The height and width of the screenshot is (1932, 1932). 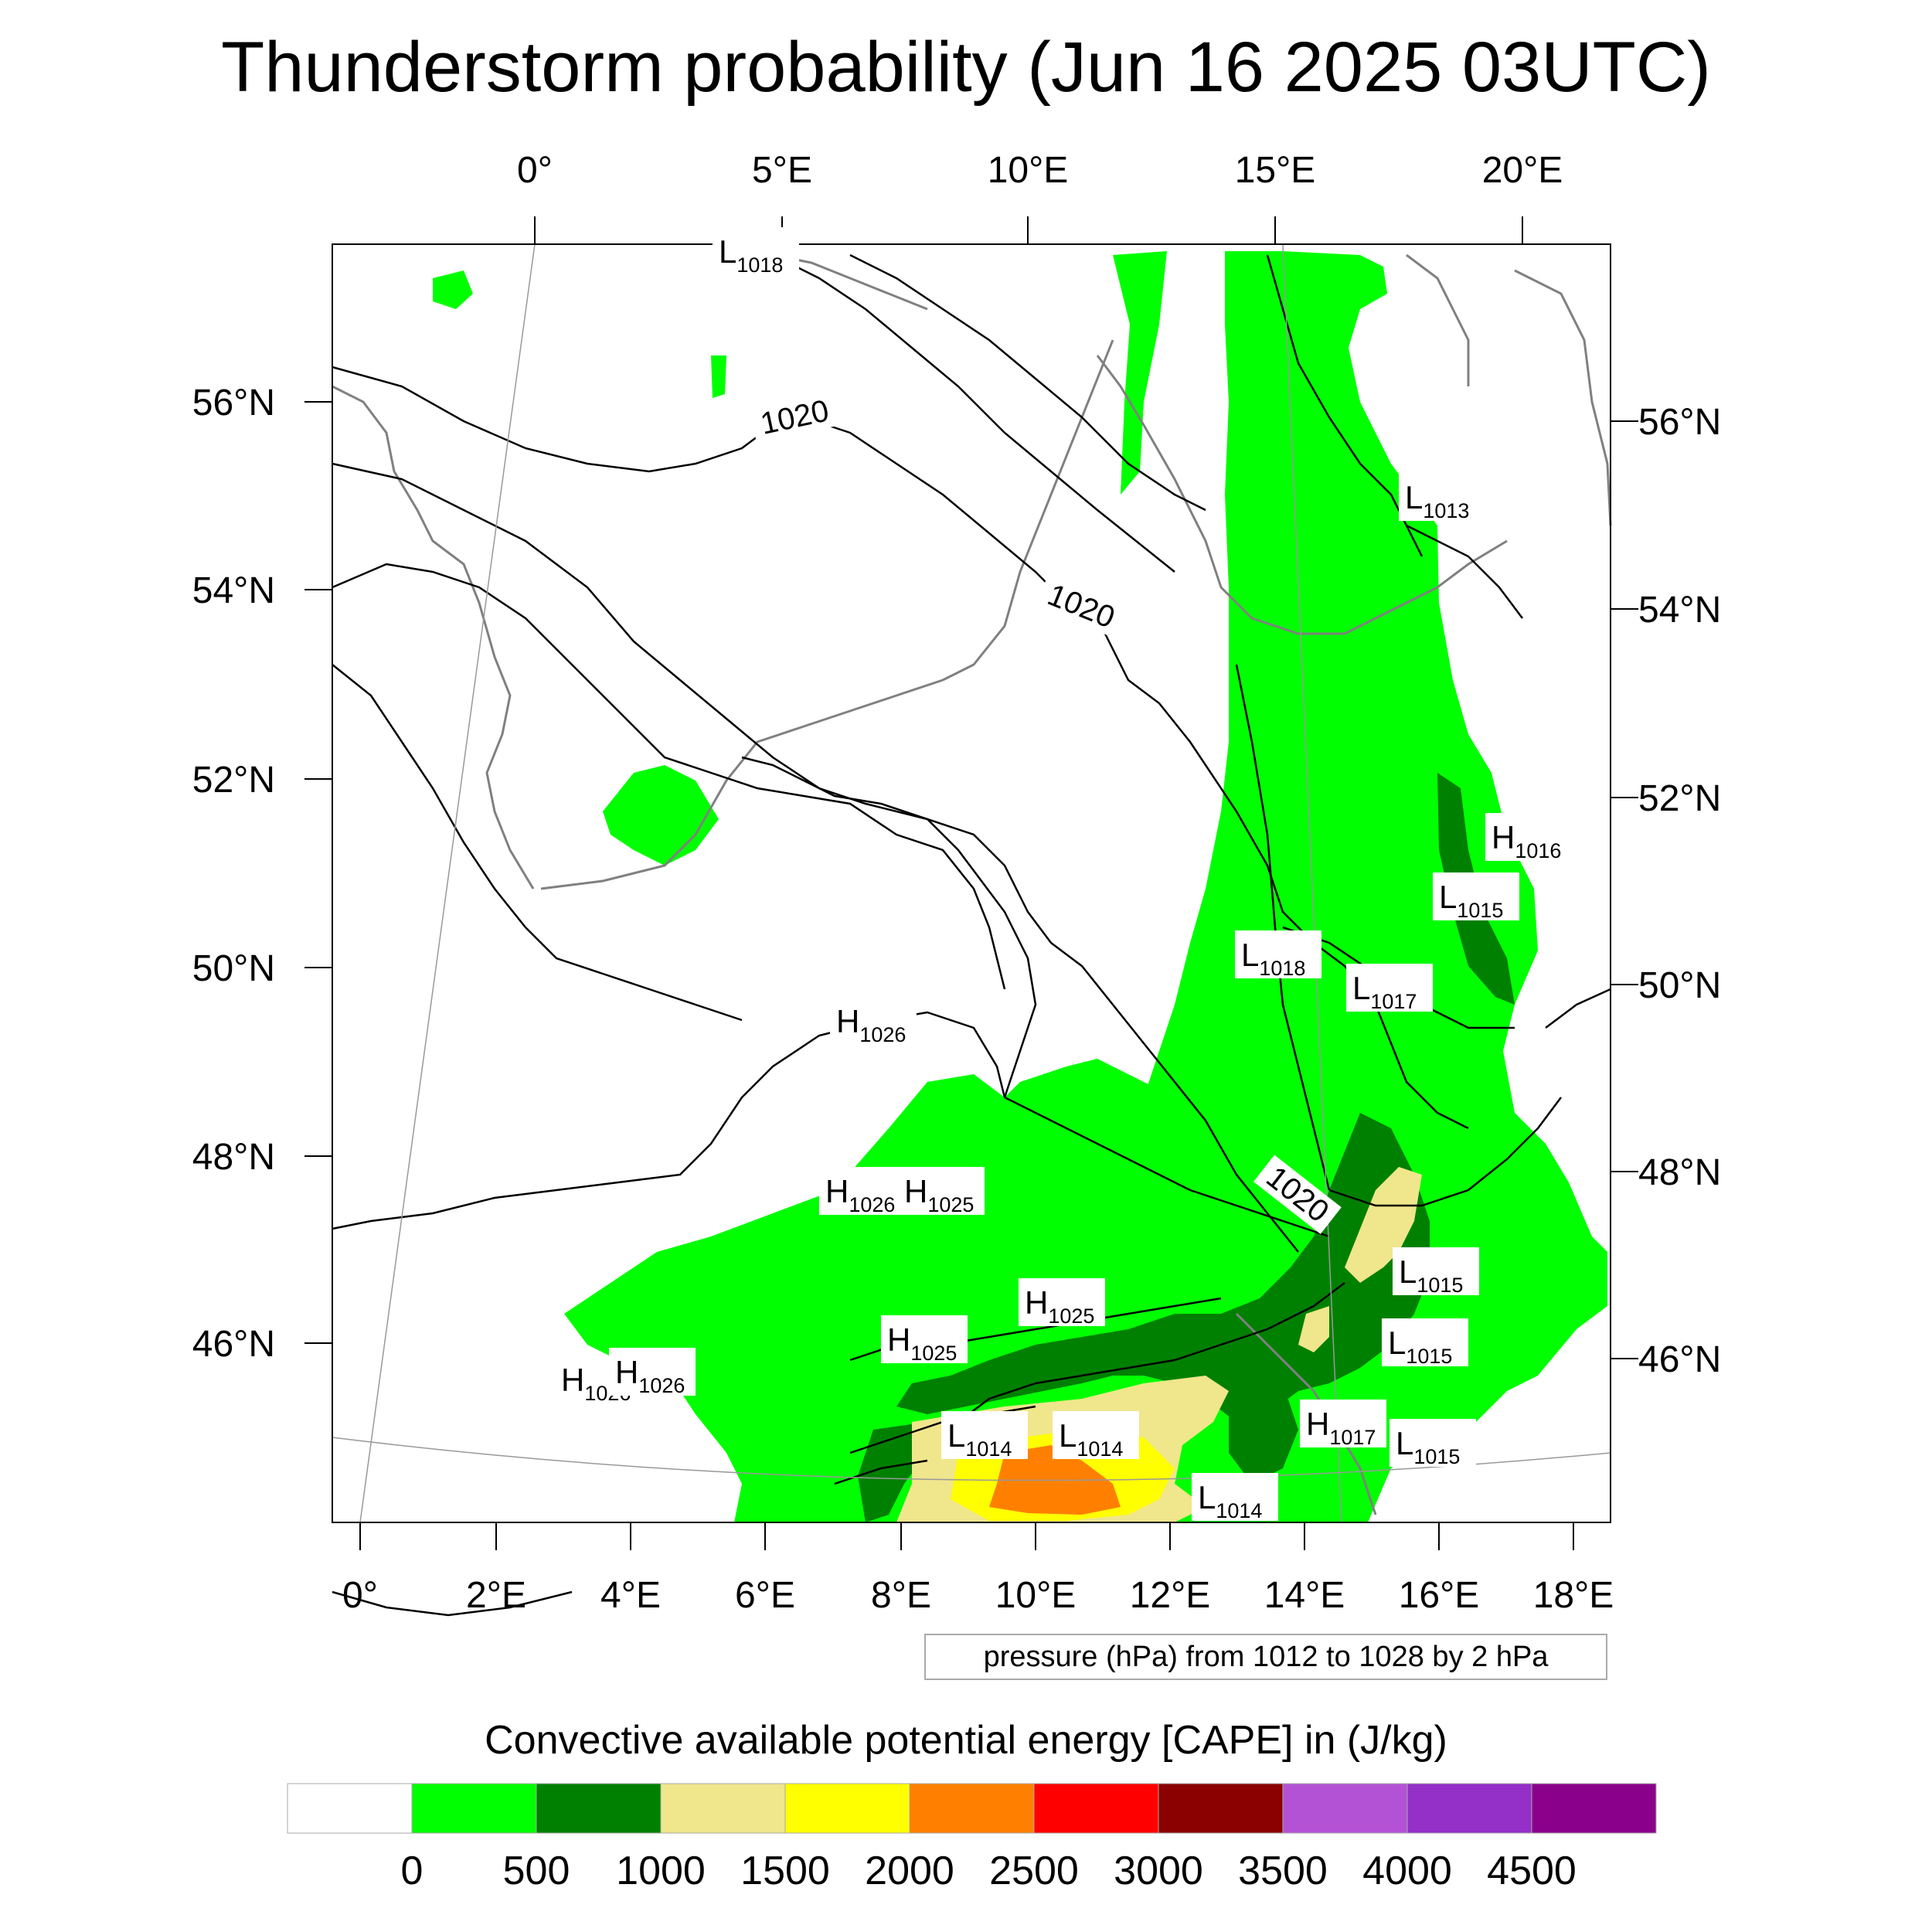 I want to click on bottom-lon-label: 14°E, so click(x=1305, y=1596).